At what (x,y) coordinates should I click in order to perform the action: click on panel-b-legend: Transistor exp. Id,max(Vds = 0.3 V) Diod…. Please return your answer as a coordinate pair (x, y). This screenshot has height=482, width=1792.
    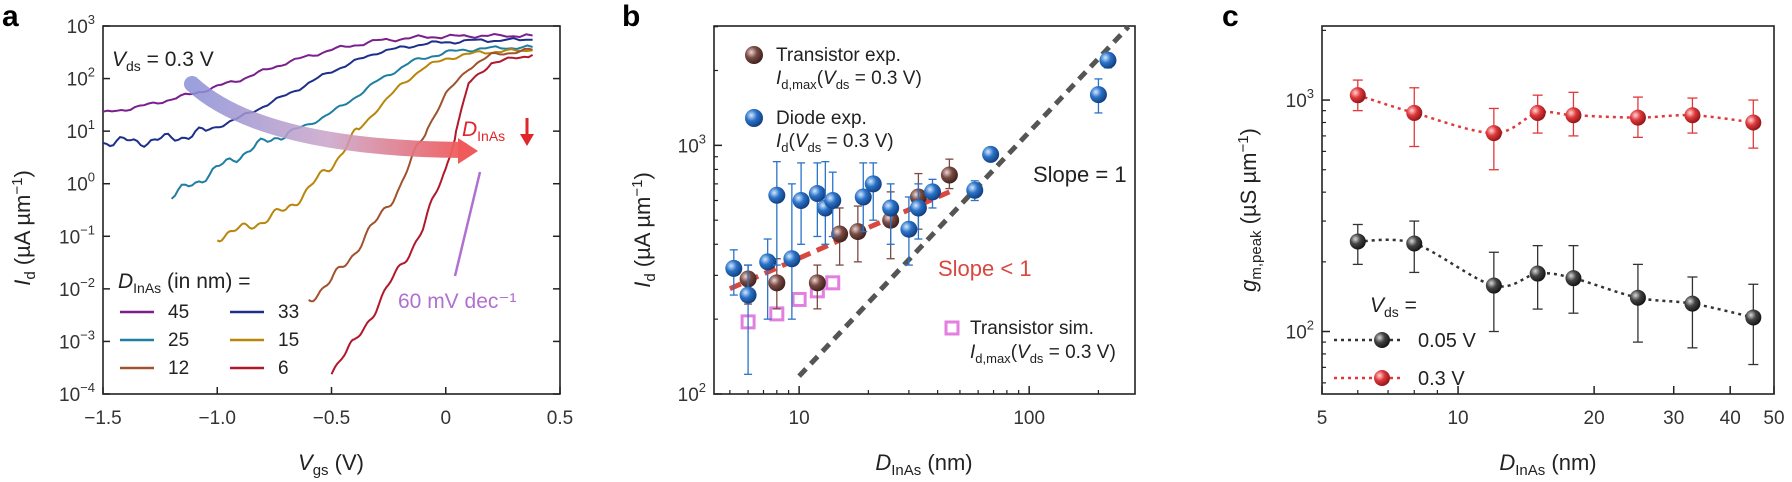
    Looking at the image, I should click on (930, 205).